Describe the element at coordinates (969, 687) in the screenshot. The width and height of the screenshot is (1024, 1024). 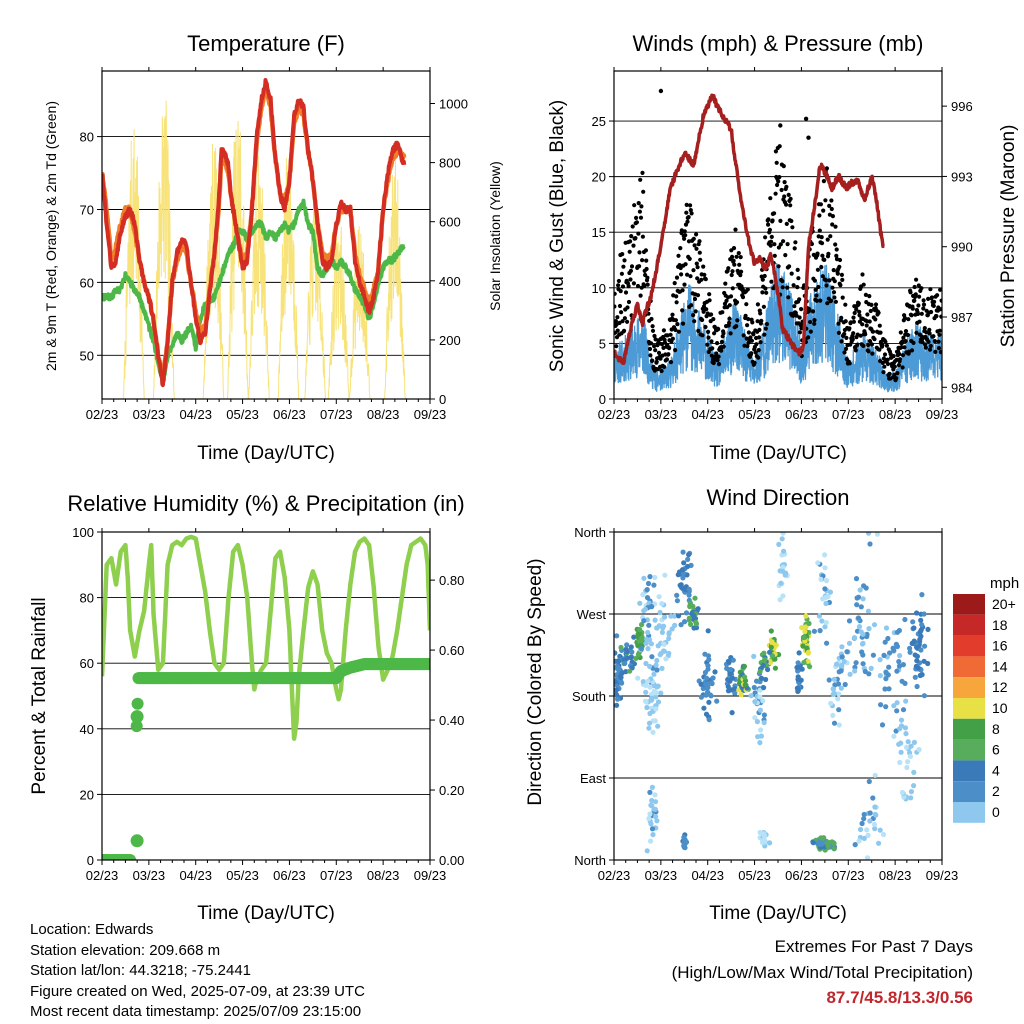
I see `colorbar-swatch` at that location.